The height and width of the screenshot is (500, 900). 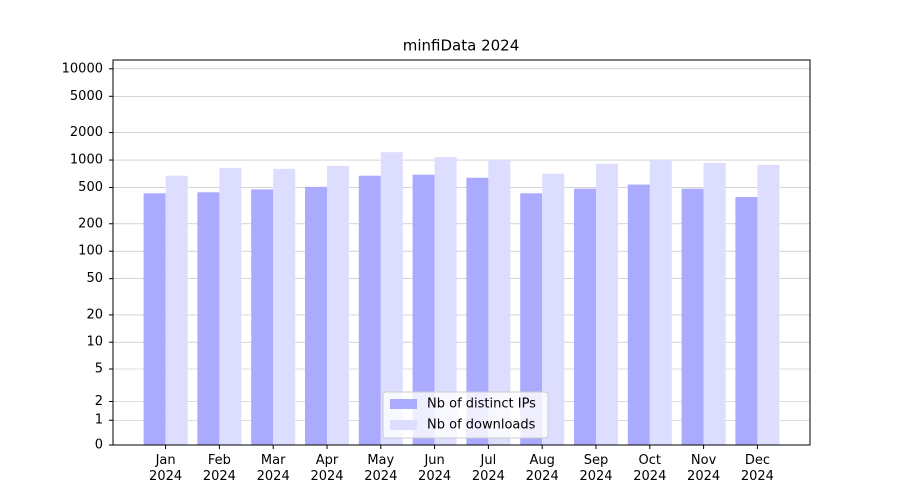 What do you see at coordinates (90, 187) in the screenshot?
I see `y-tick-label: 500` at bounding box center [90, 187].